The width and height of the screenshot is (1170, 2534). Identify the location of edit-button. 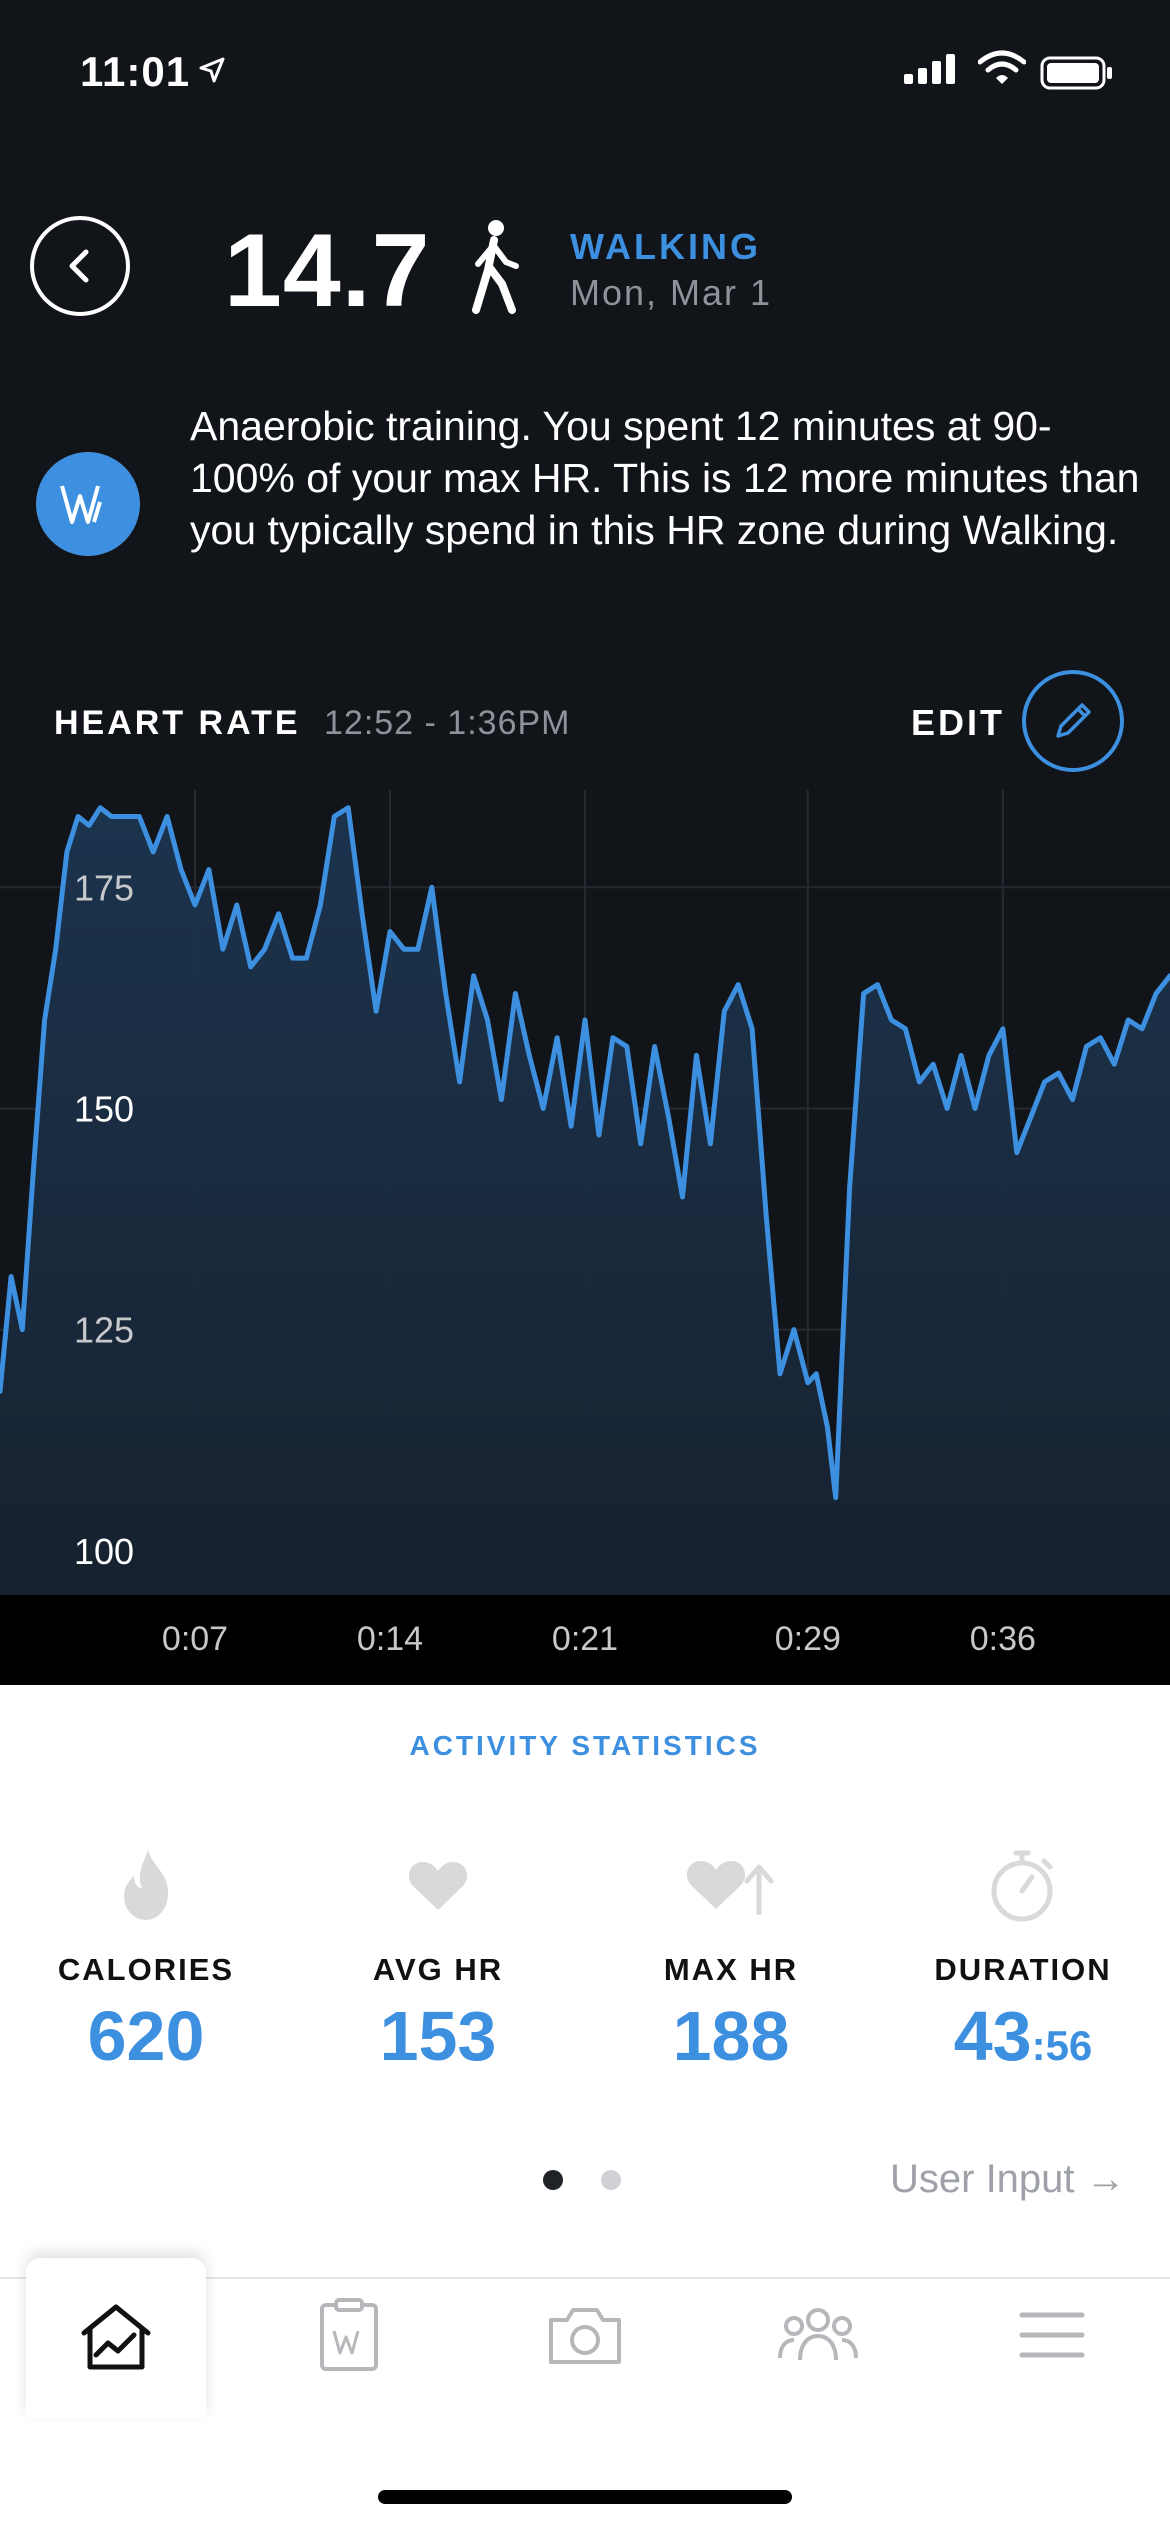
(1073, 721).